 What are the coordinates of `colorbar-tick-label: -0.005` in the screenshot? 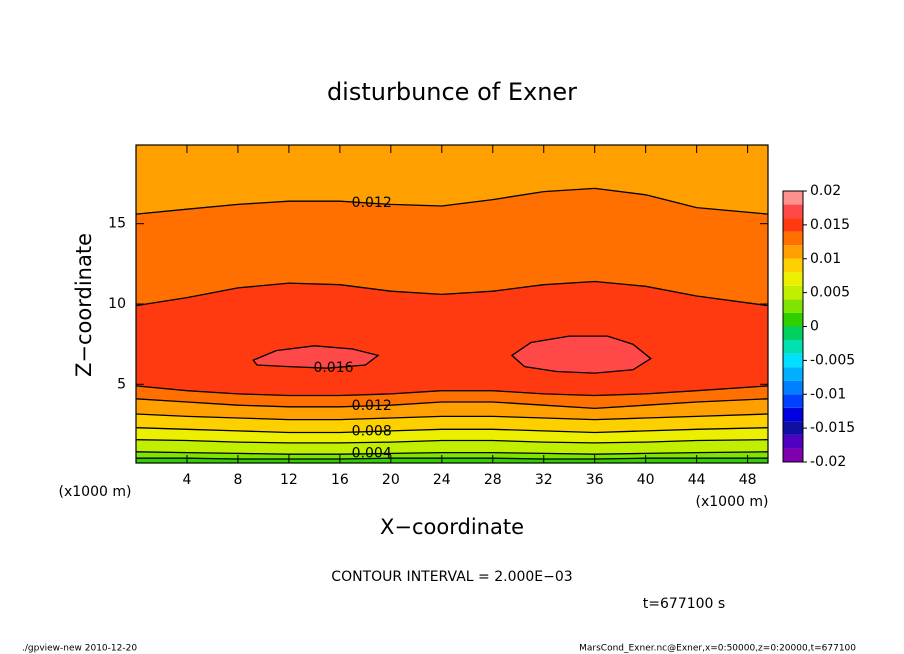 It's located at (832, 360).